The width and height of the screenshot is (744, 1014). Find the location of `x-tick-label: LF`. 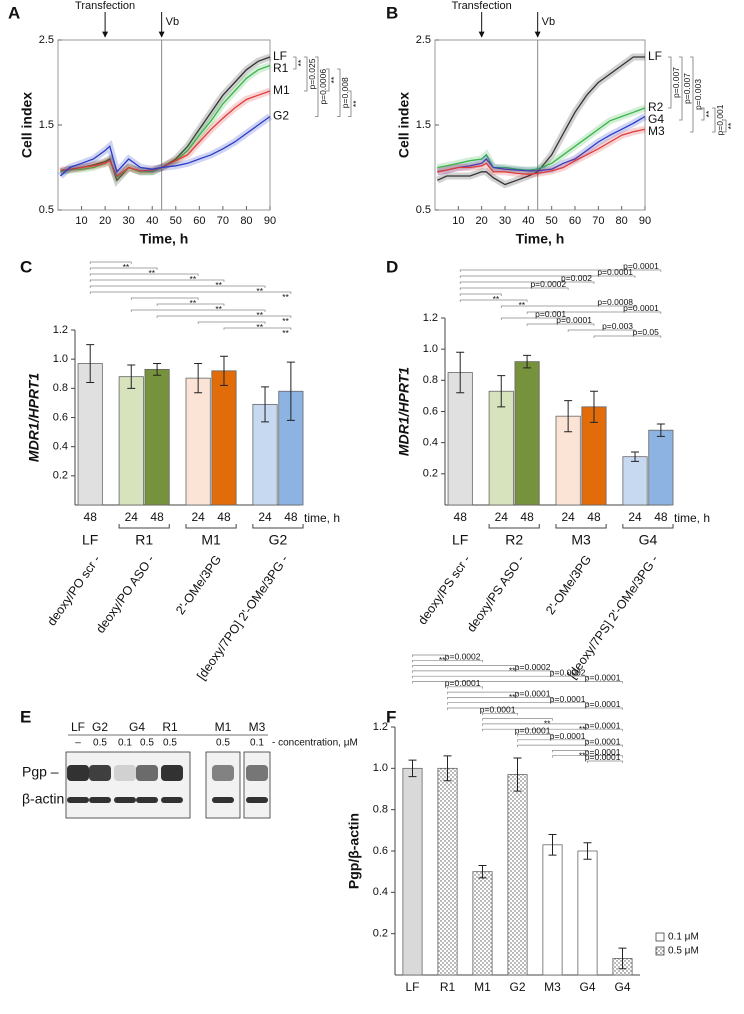

x-tick-label: LF is located at coordinates (412, 987).